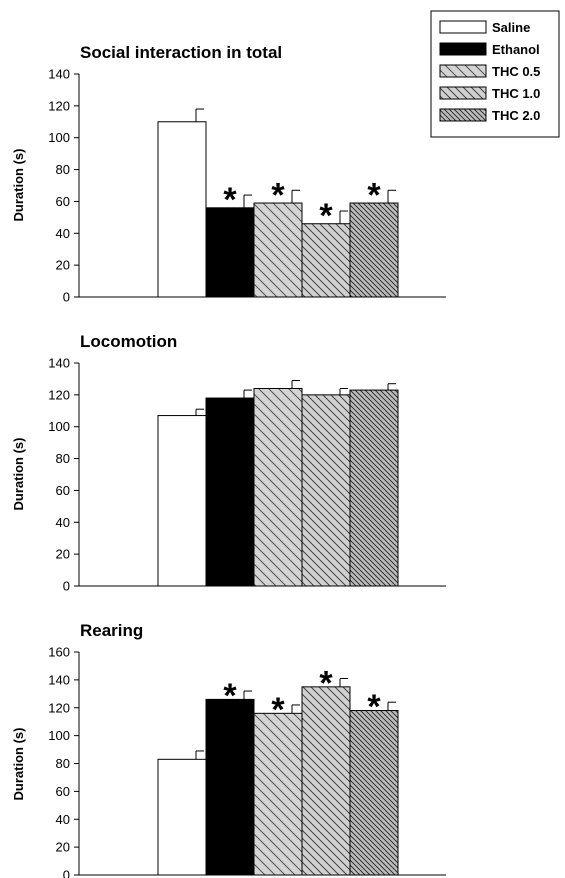 This screenshot has width=565, height=878. Describe the element at coordinates (463, 49) in the screenshot. I see `legend-swatch-ethanol` at that location.